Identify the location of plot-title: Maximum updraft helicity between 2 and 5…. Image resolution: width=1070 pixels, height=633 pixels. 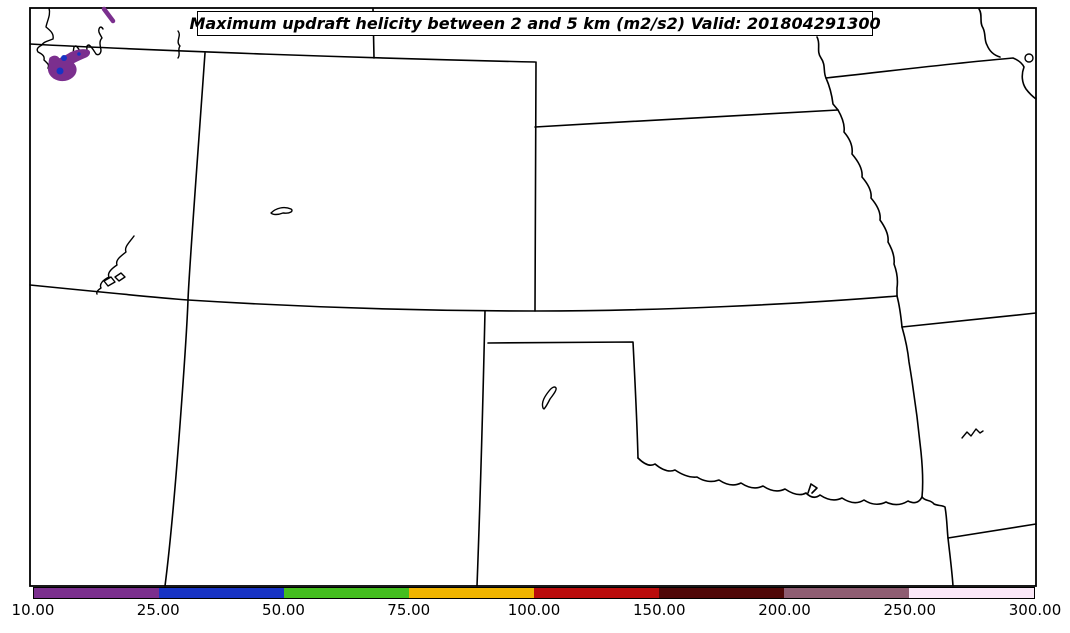
(535, 23).